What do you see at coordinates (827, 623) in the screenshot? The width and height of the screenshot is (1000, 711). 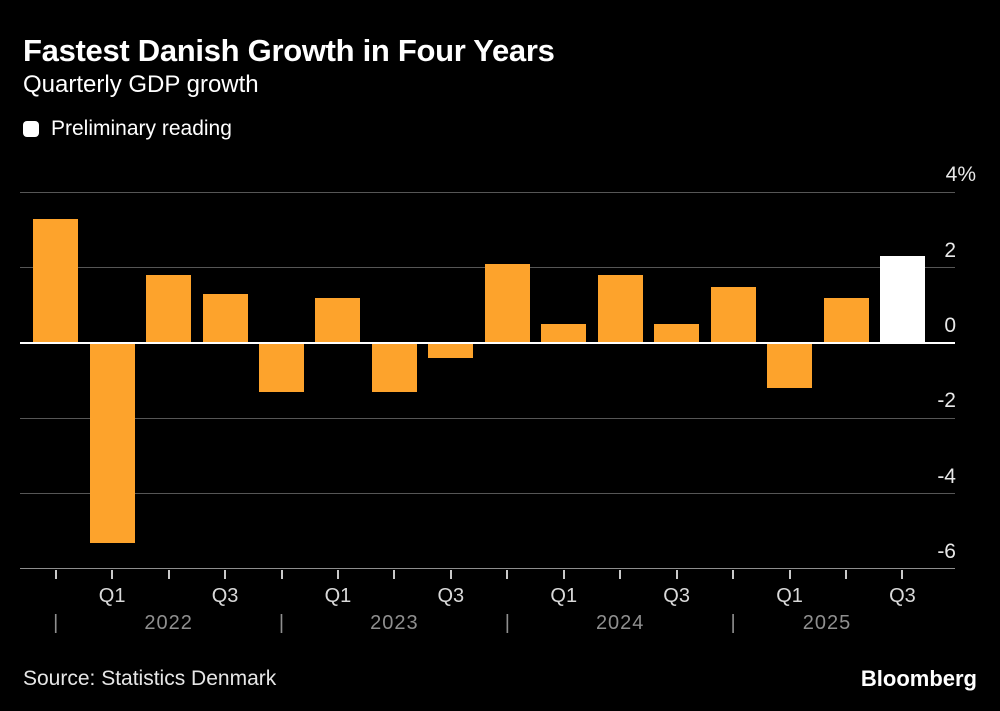 I see `year-label: 2025` at bounding box center [827, 623].